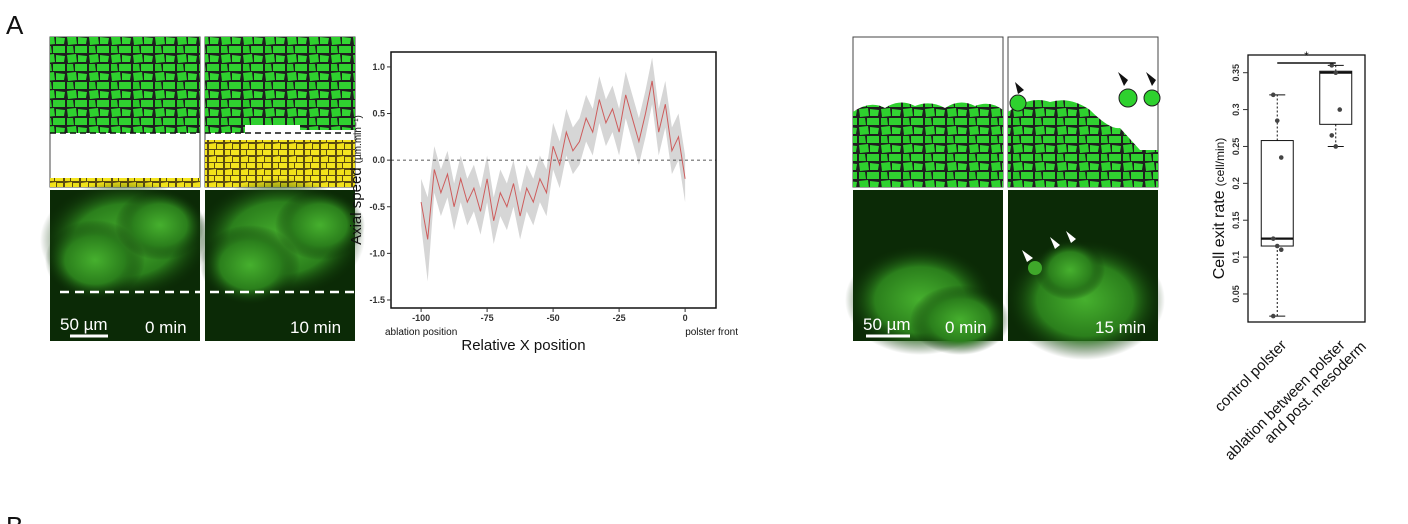 The width and height of the screenshot is (1408, 524). What do you see at coordinates (1220, 162) in the screenshot?
I see `y-axis-label-unit: (cell/min)` at bounding box center [1220, 162].